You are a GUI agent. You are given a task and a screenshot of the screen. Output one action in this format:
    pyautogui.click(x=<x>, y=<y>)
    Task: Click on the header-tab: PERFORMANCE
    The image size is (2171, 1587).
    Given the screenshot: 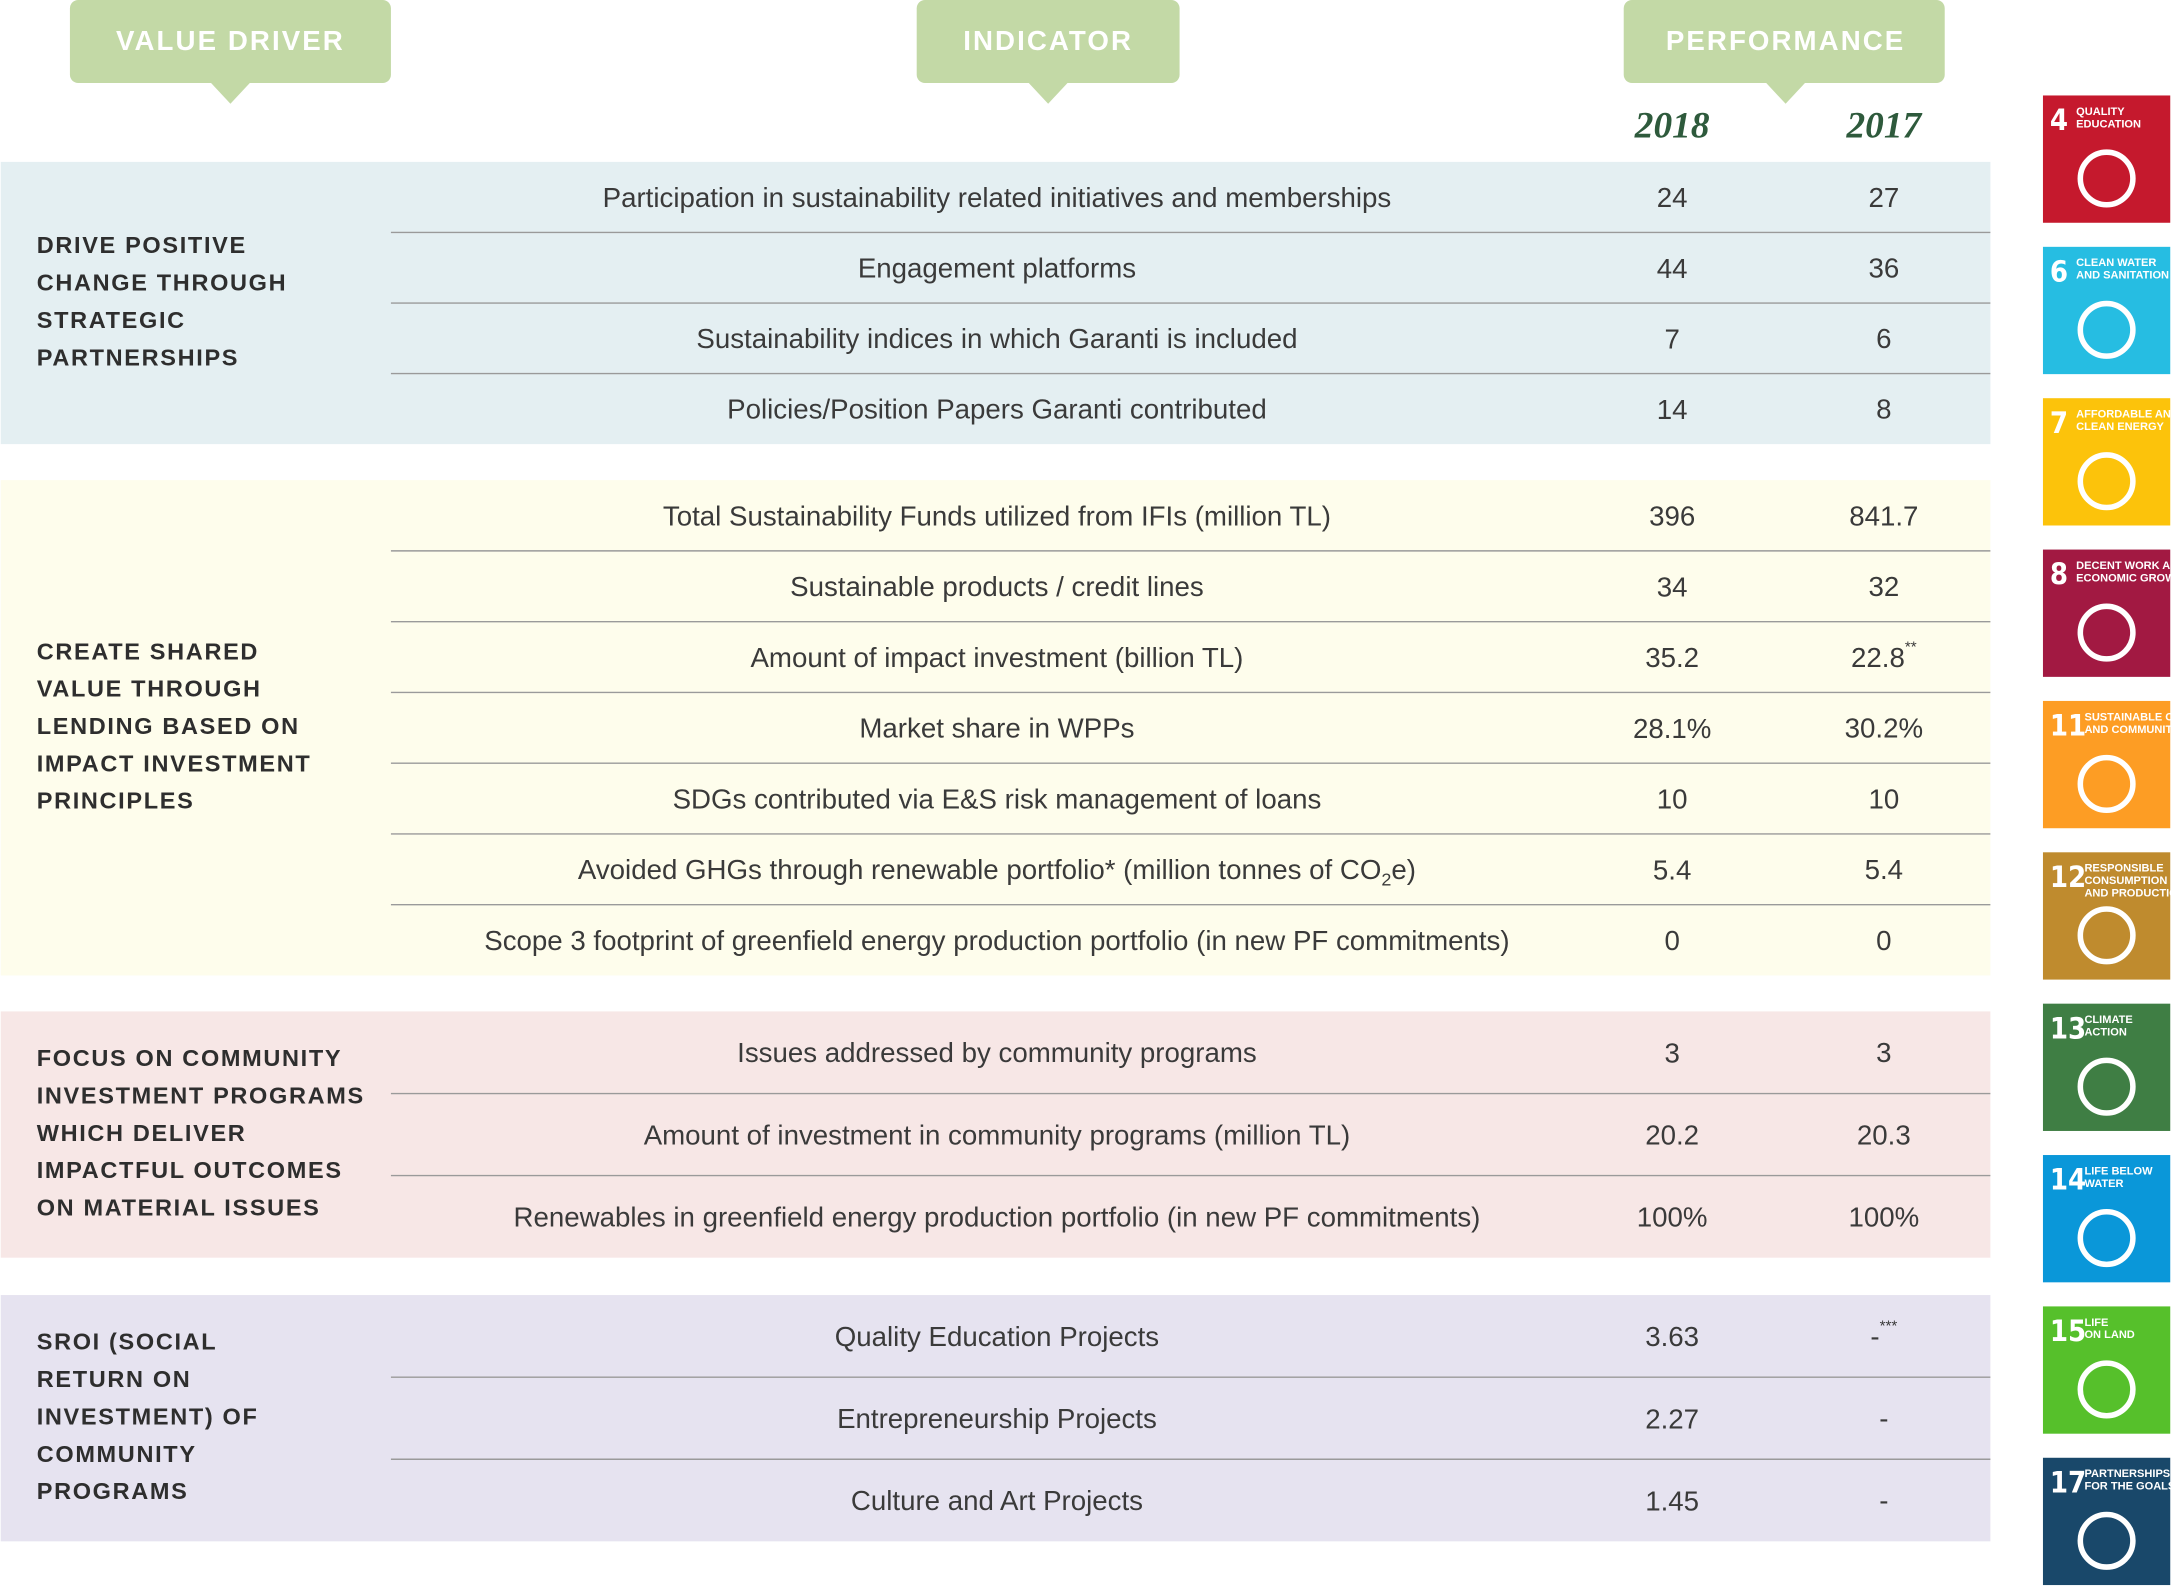 What is the action you would take?
    pyautogui.click(x=1784, y=52)
    